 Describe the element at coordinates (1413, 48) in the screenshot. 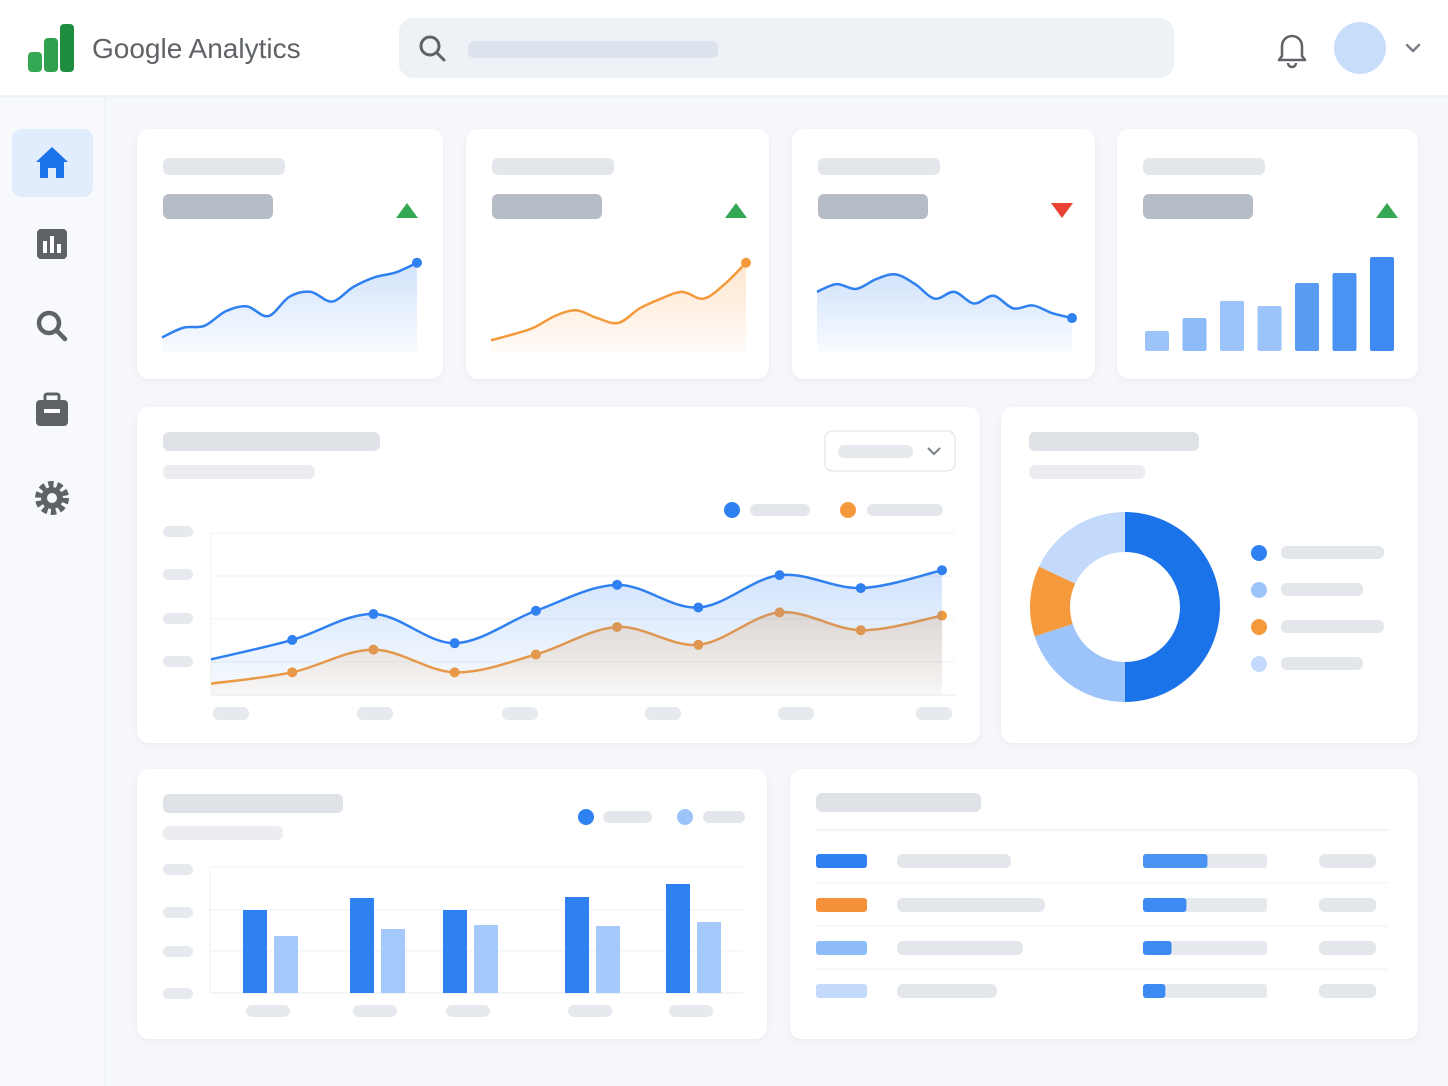

I see `account-chevron` at that location.